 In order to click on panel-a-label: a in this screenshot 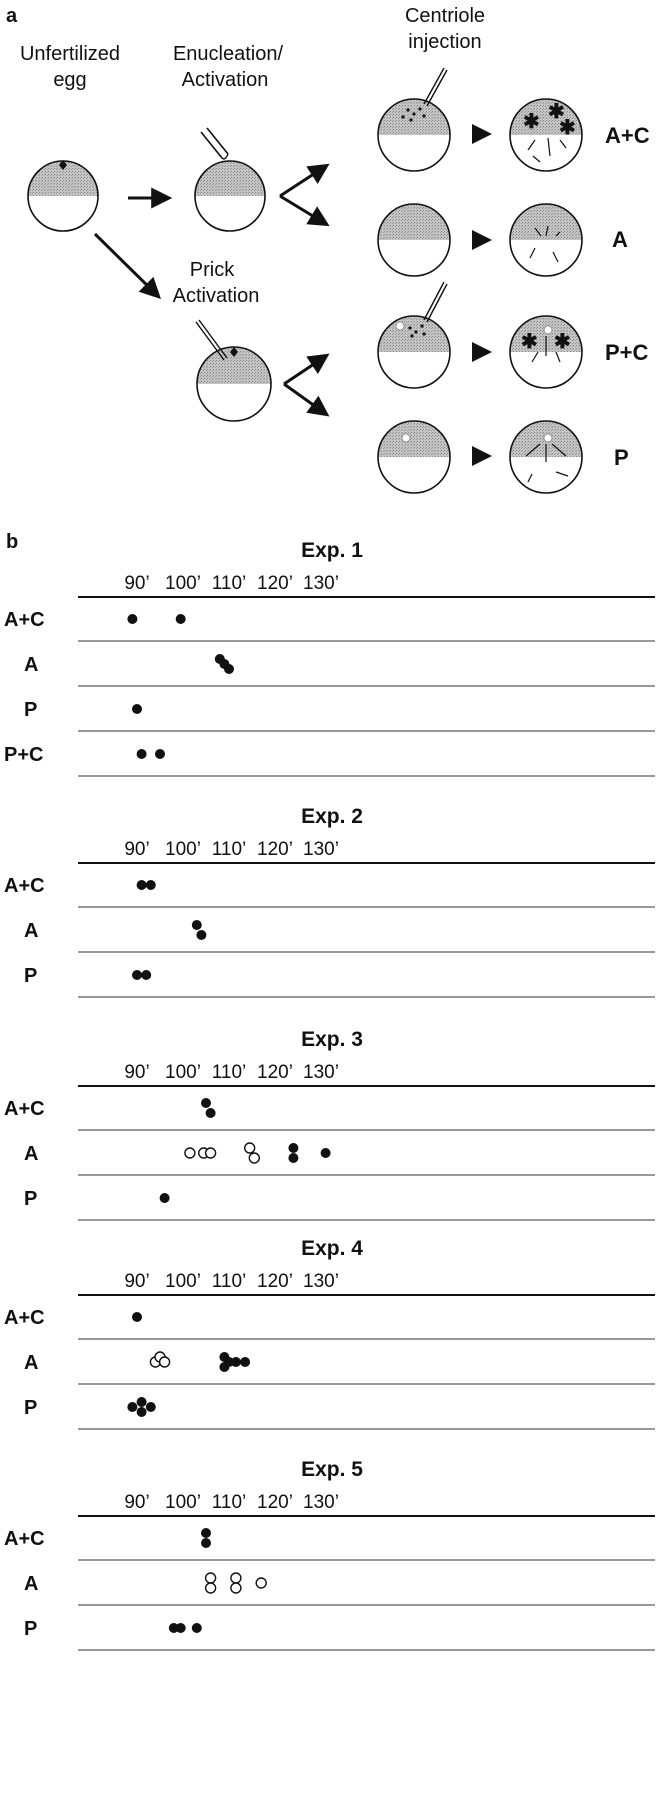, I will do `click(12, 16)`.